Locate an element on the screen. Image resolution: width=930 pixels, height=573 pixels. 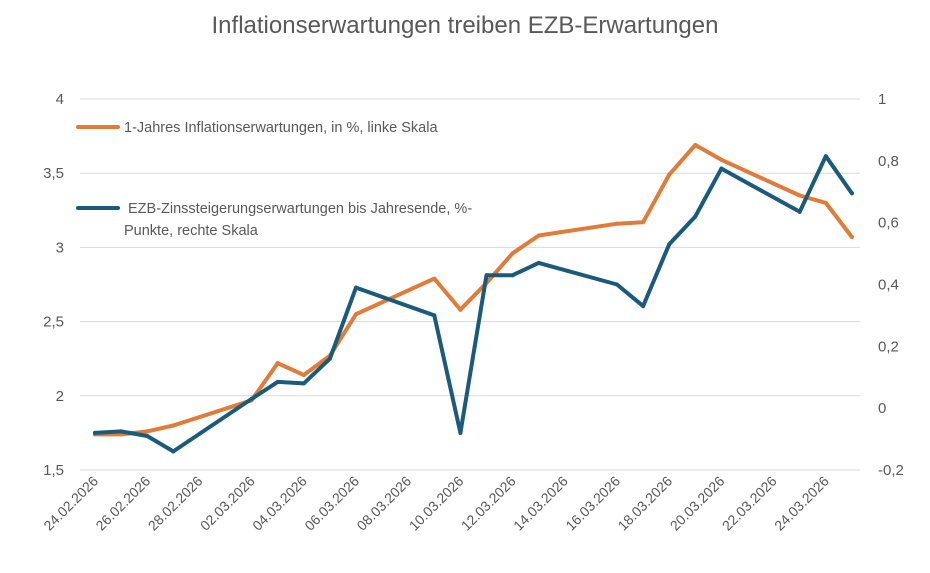
right-tick-label: 0,6 is located at coordinates (888, 223).